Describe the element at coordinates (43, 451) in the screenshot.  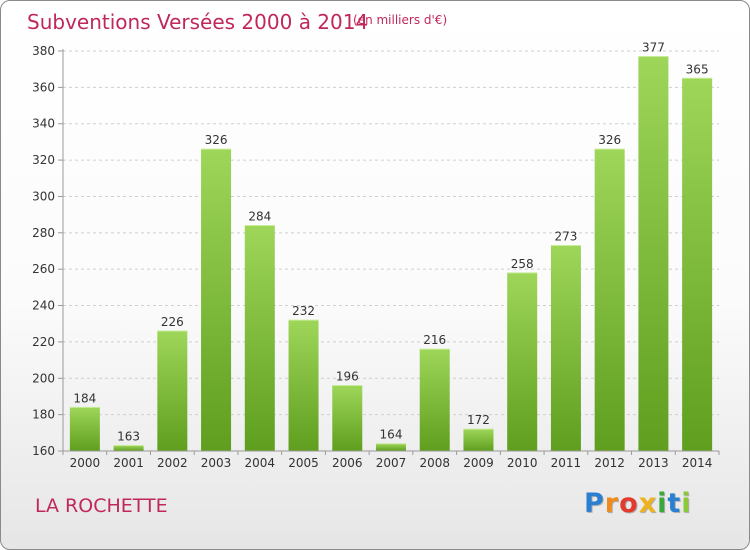
I see `y-tick-label: 160` at that location.